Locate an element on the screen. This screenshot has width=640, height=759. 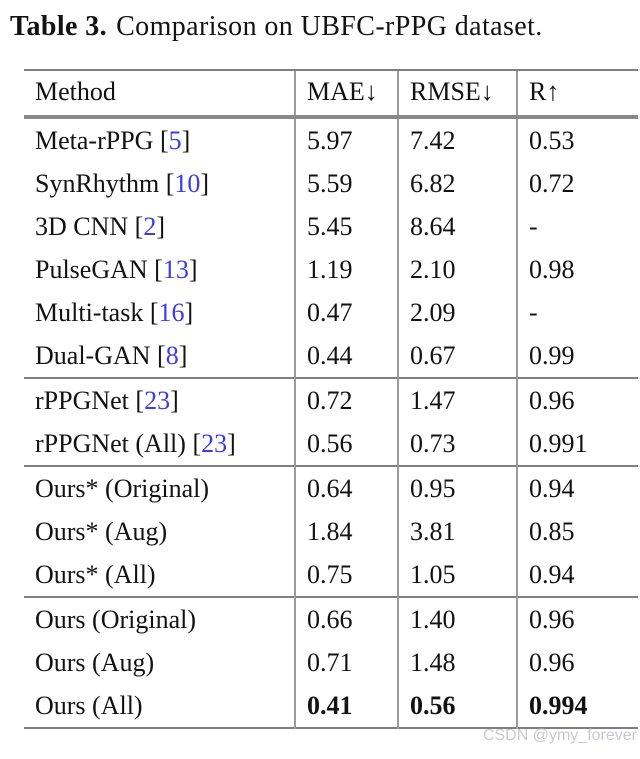
method-cell: Ours (Aug) is located at coordinates (159, 662).